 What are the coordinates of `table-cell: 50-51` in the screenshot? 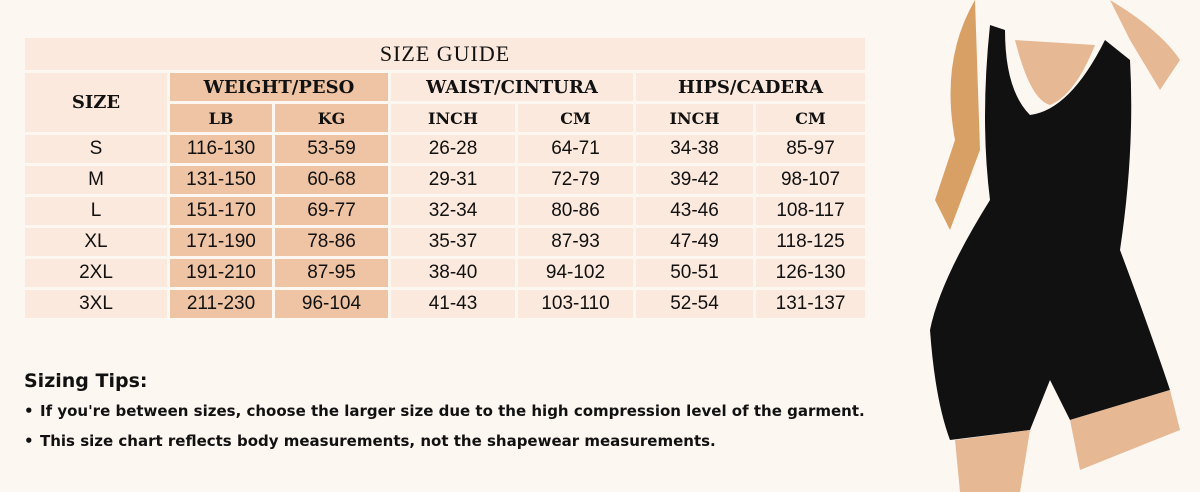 It's located at (694, 273).